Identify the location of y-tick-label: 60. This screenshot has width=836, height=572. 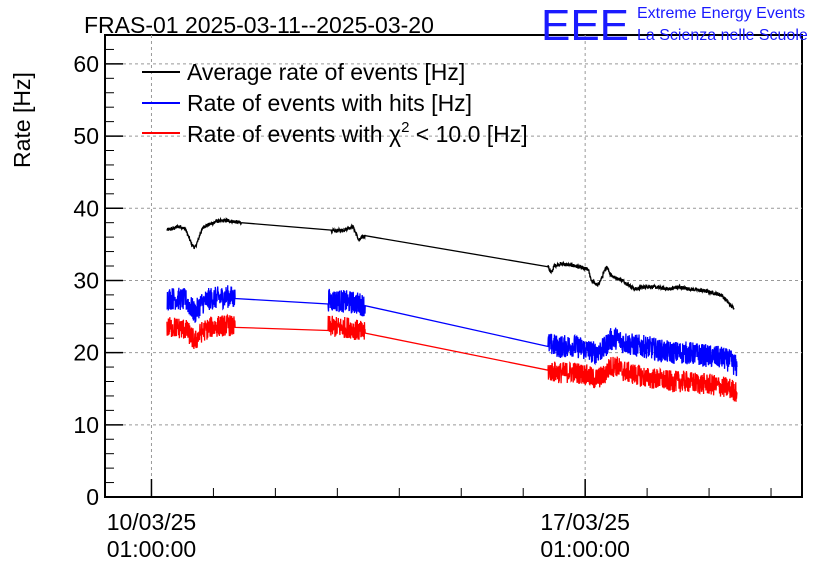
(86, 64).